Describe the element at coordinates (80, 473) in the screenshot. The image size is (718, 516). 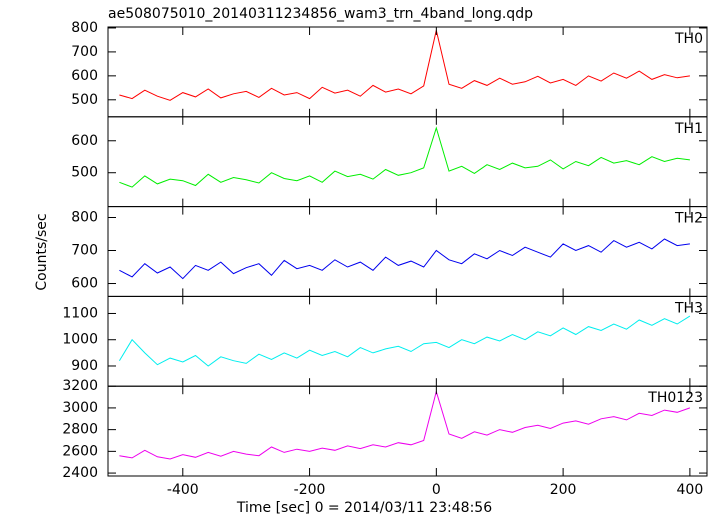
I see `y-tick-label: 2400` at that location.